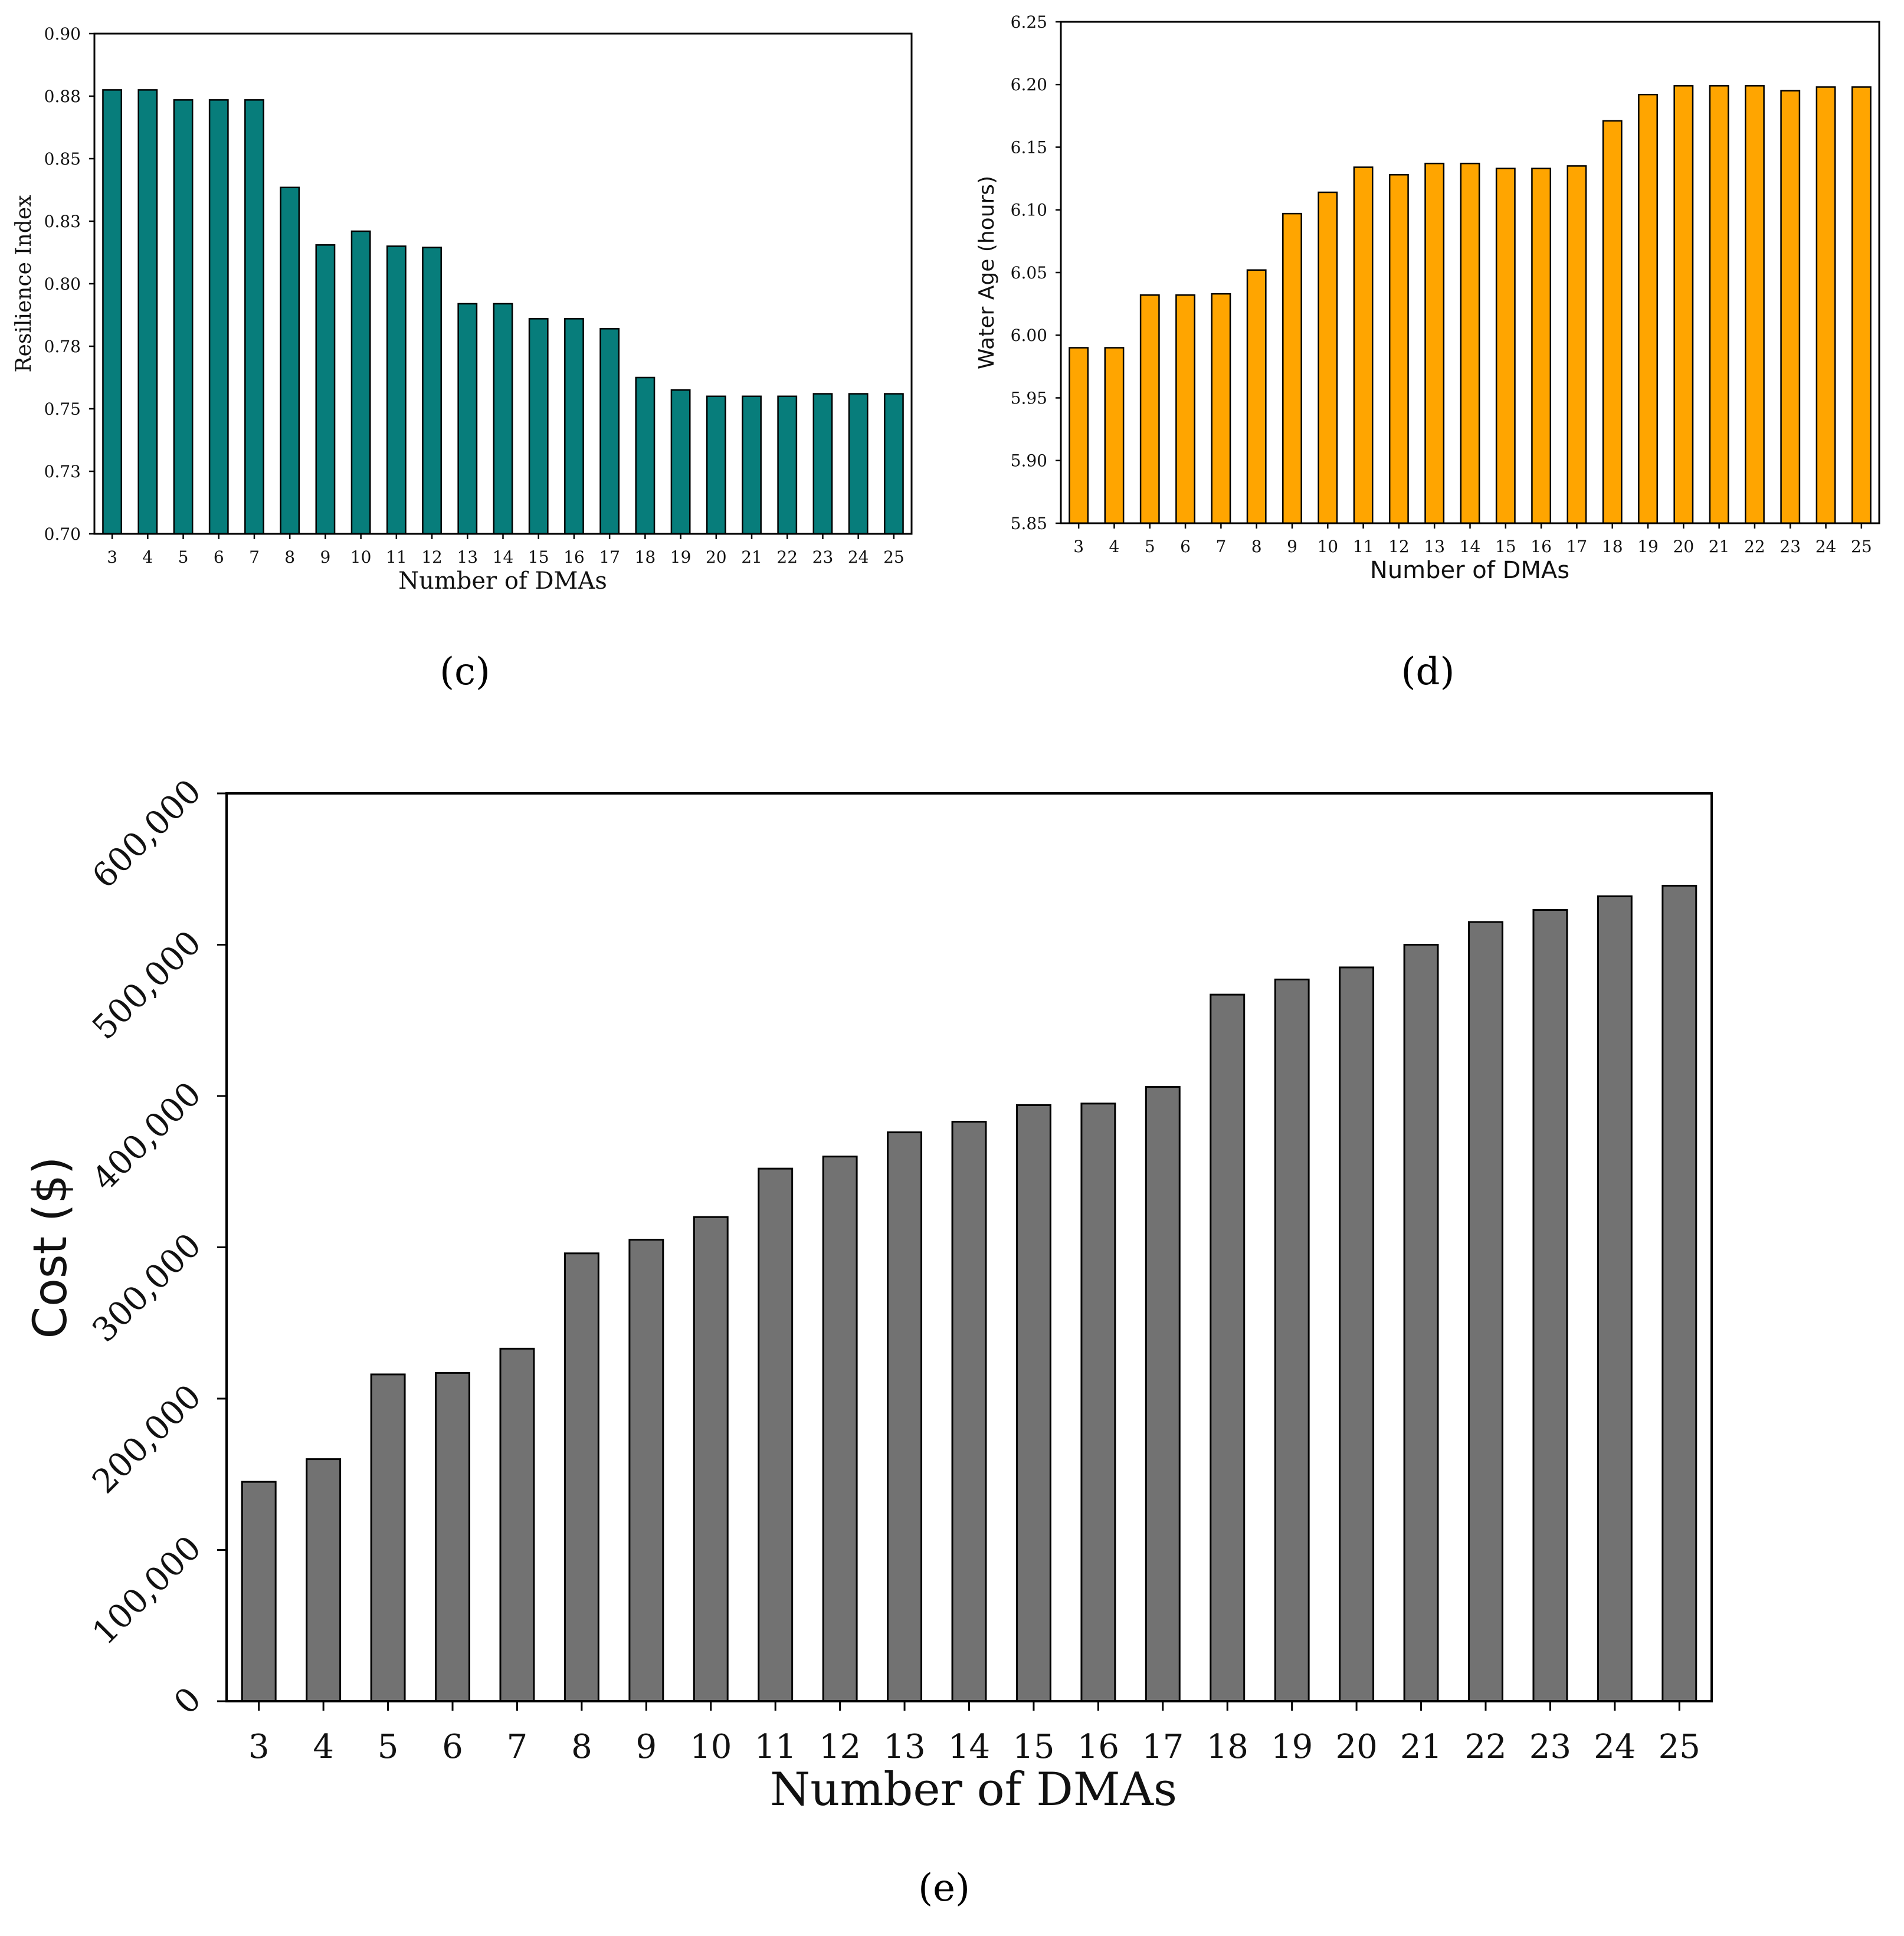 The height and width of the screenshot is (1936, 1904). What do you see at coordinates (147, 985) in the screenshot?
I see `y-tick-label: 500,000` at bounding box center [147, 985].